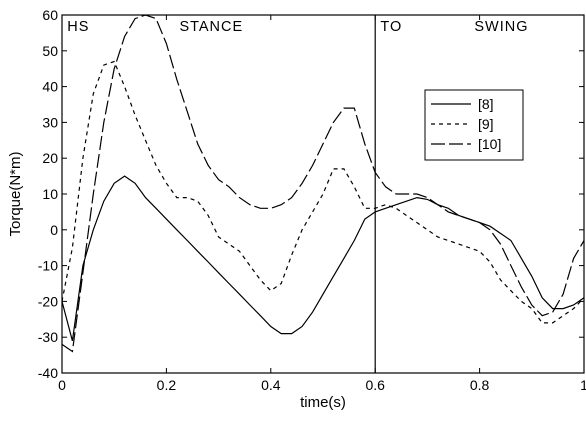  What do you see at coordinates (15, 193) in the screenshot?
I see `y-axis-label: Torque(N*m)` at bounding box center [15, 193].